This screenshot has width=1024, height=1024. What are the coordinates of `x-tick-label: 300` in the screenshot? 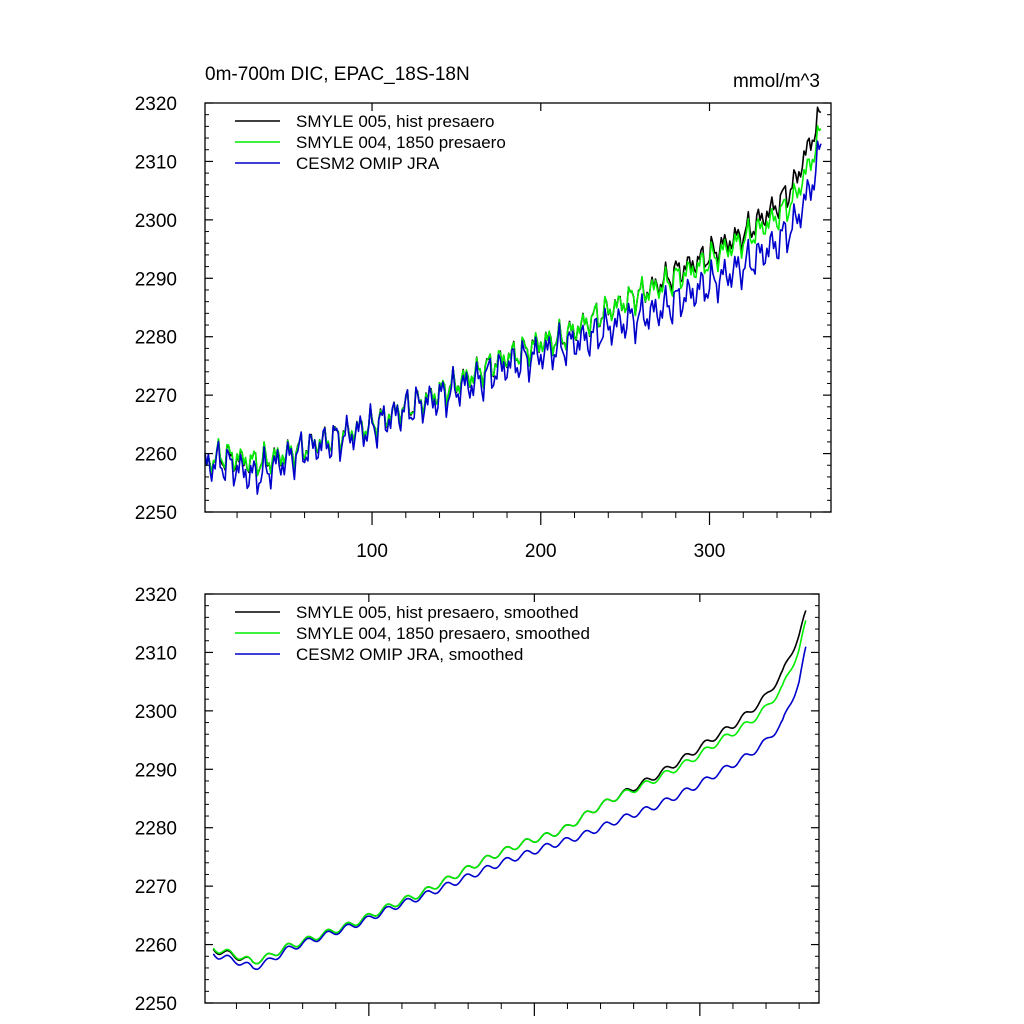 It's located at (710, 551).